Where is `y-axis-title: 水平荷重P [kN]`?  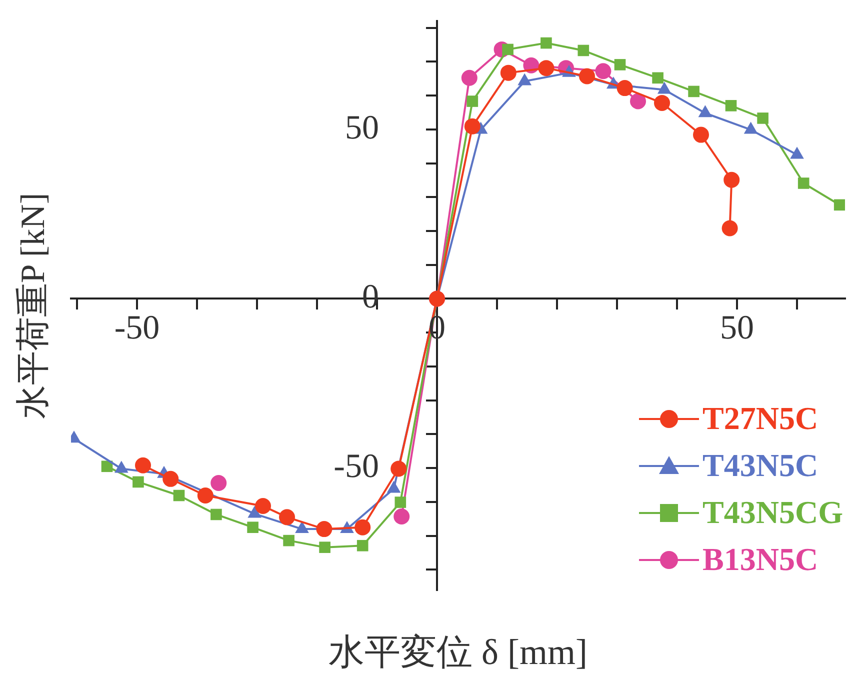 y-axis-title: 水平荷重P [kN] is located at coordinates (33, 305).